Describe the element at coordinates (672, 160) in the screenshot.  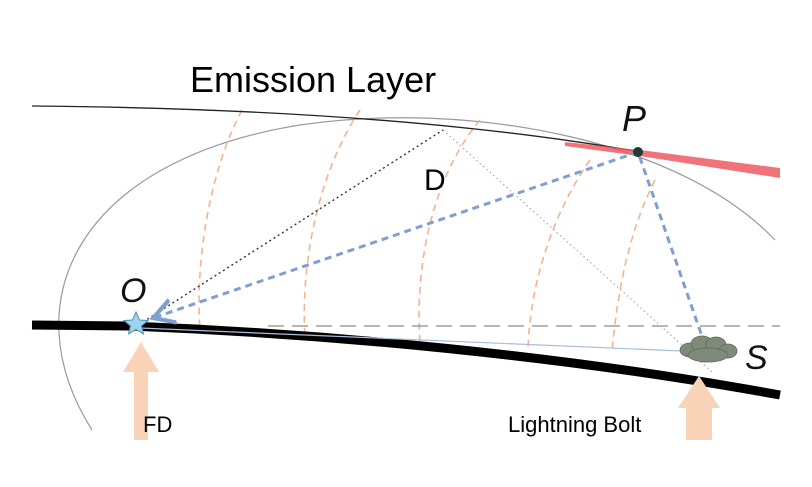
I see `red-band` at that location.